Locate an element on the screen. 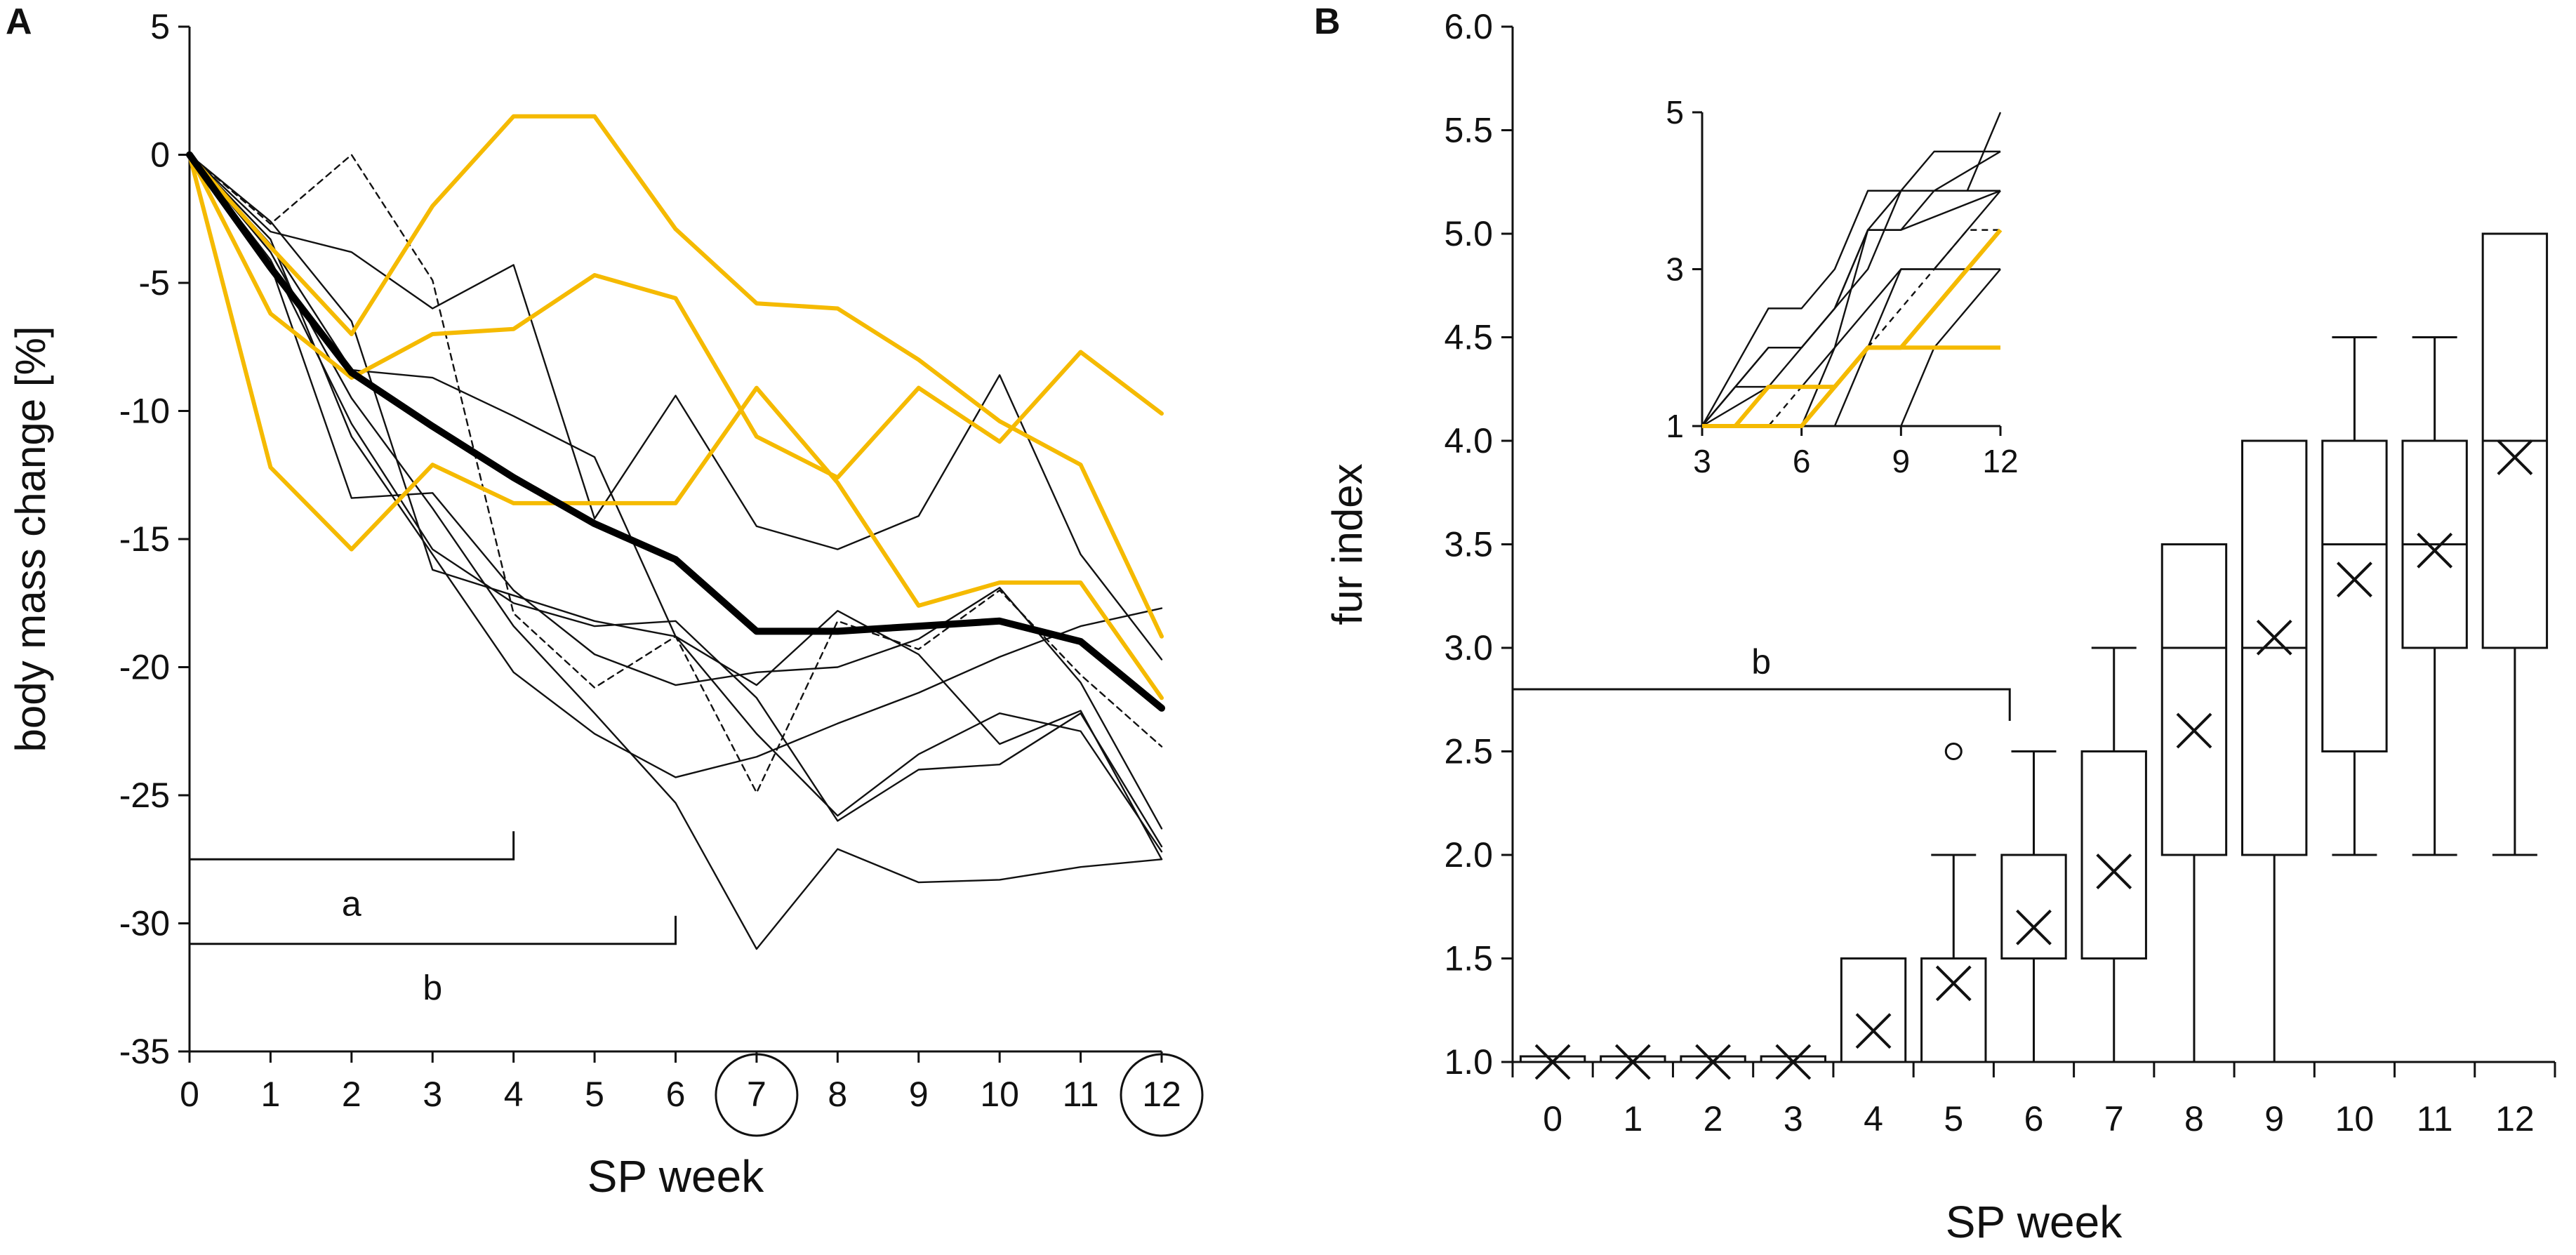 The width and height of the screenshot is (2576, 1255). panel-a-x-tick-label: 8 is located at coordinates (838, 1094).